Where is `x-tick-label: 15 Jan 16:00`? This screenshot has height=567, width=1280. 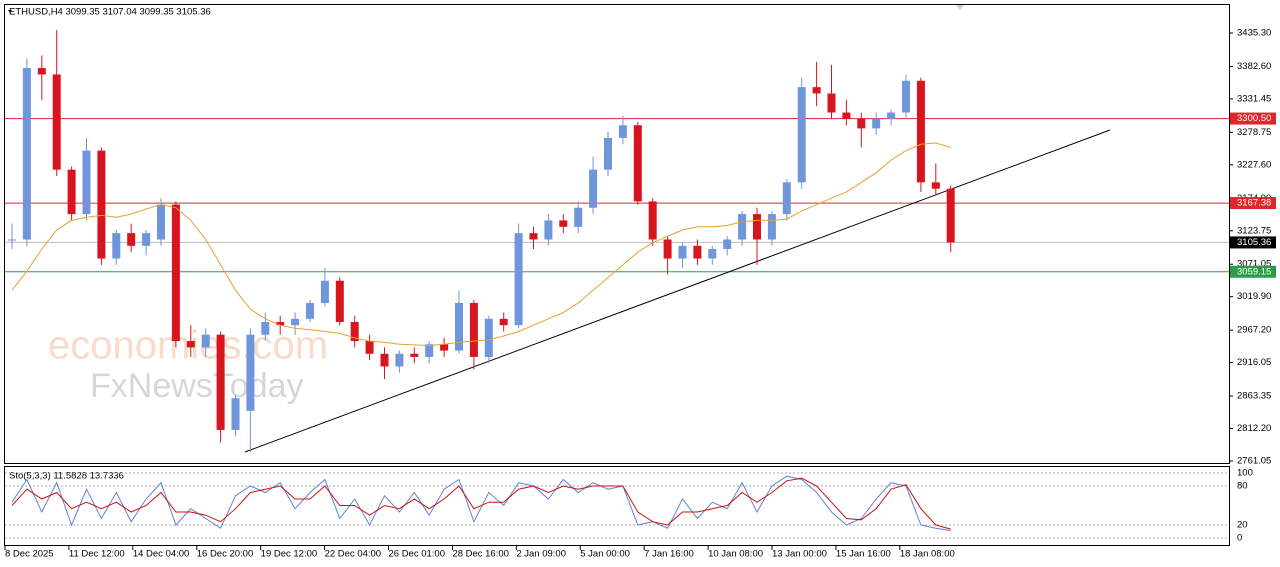
x-tick-label: 15 Jan 16:00 is located at coordinates (863, 554).